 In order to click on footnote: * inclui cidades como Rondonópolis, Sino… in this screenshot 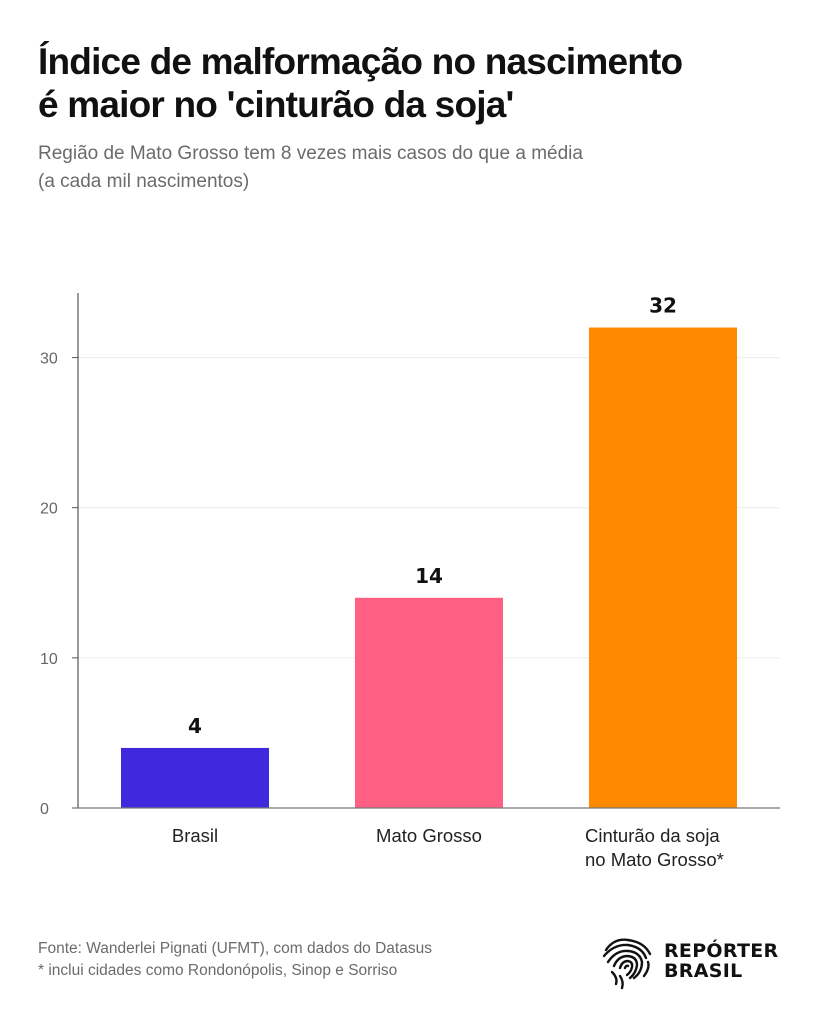, I will do `click(218, 970)`.